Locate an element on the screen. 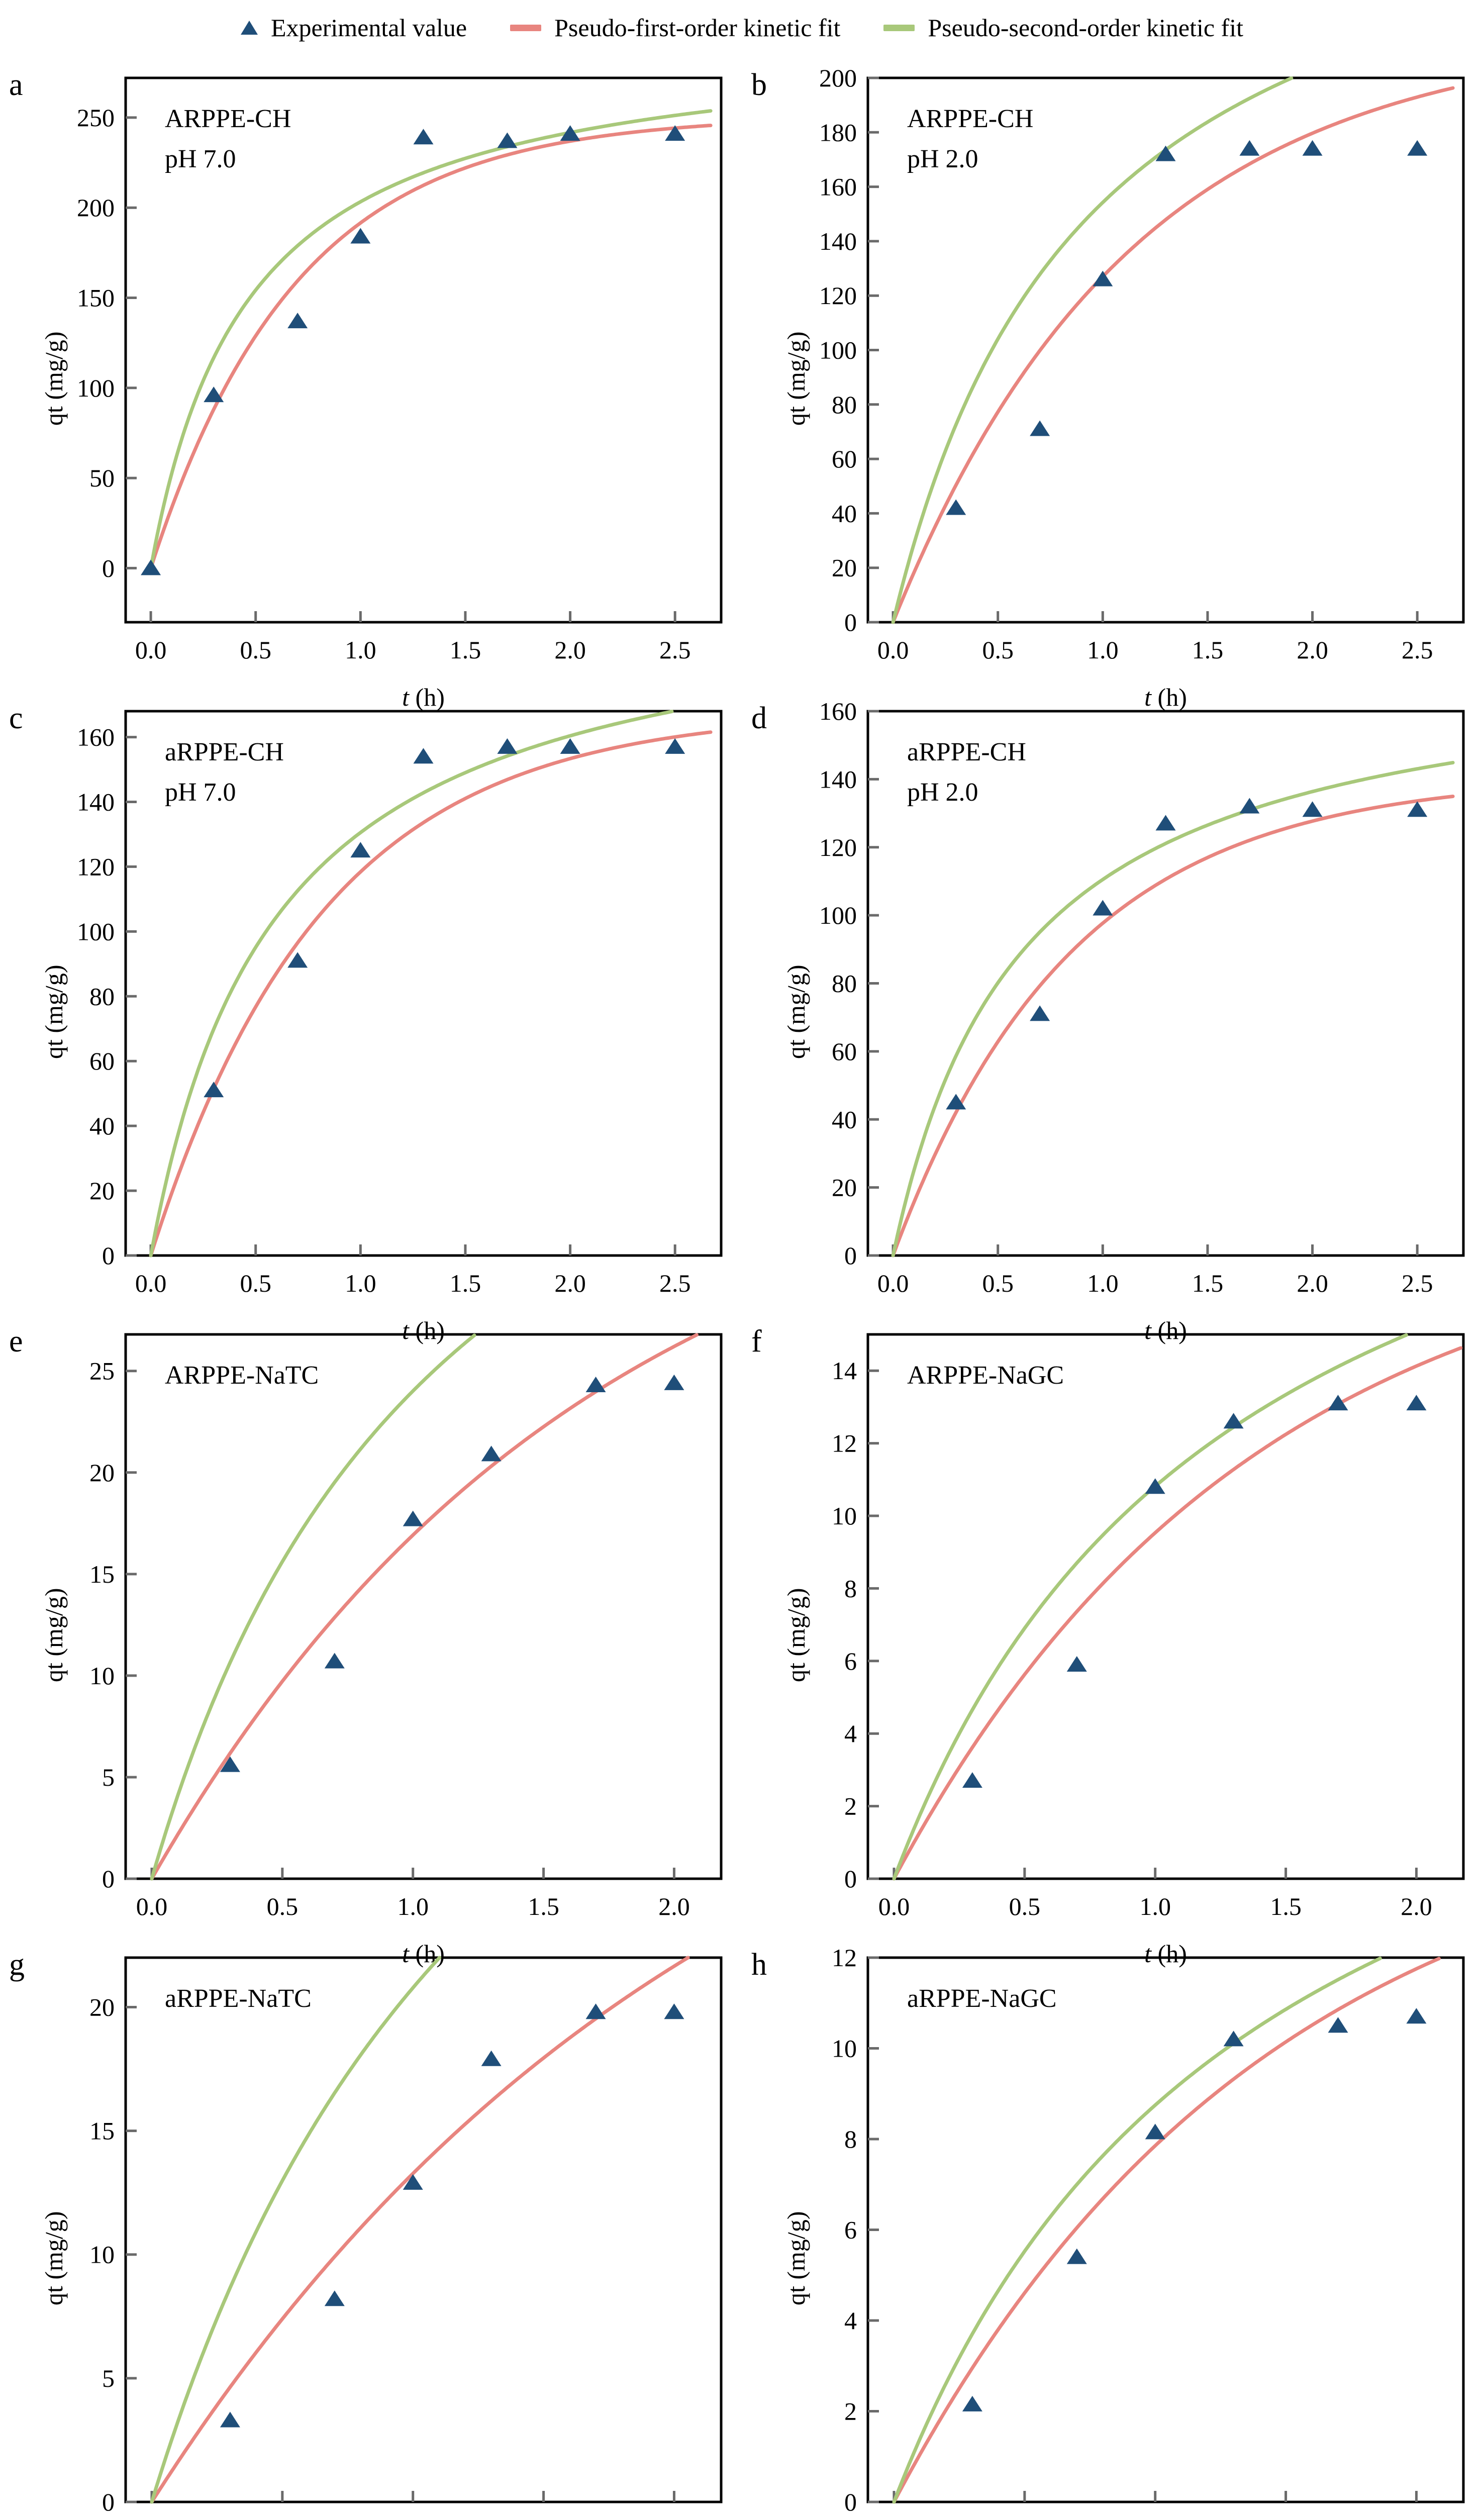 This screenshot has height=2513, width=1484. y-tick-label: 4 is located at coordinates (850, 1734).